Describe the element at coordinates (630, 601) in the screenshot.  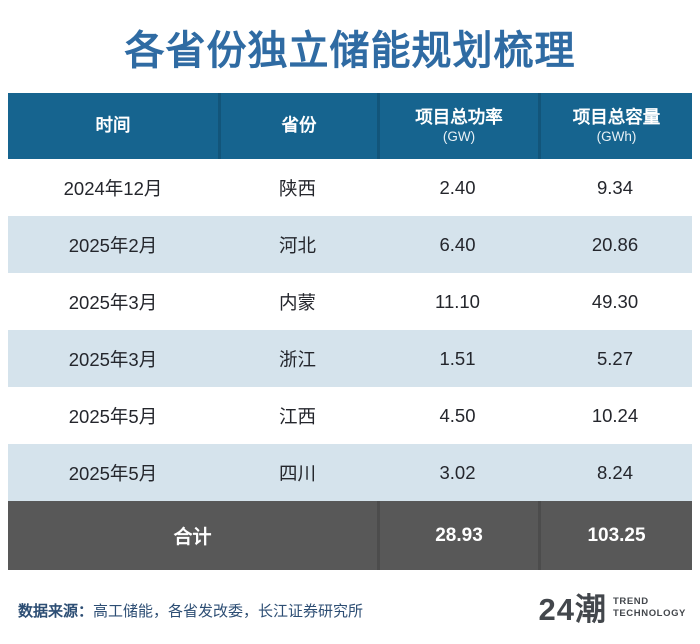
I see `logo-tagline-line1: TREND` at that location.